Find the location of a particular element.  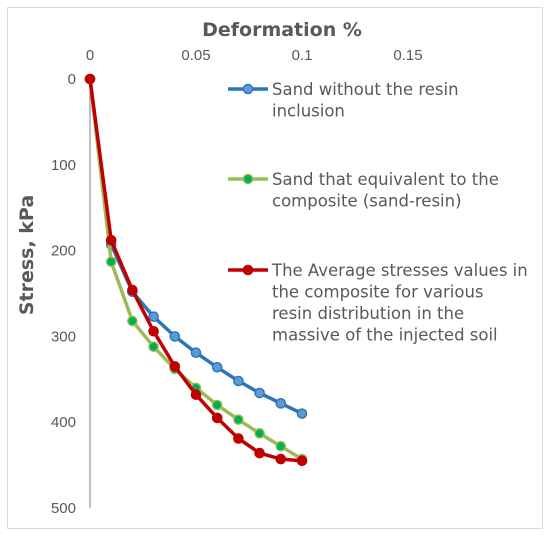

legend-label: resin distribution in the is located at coordinates (368, 313).